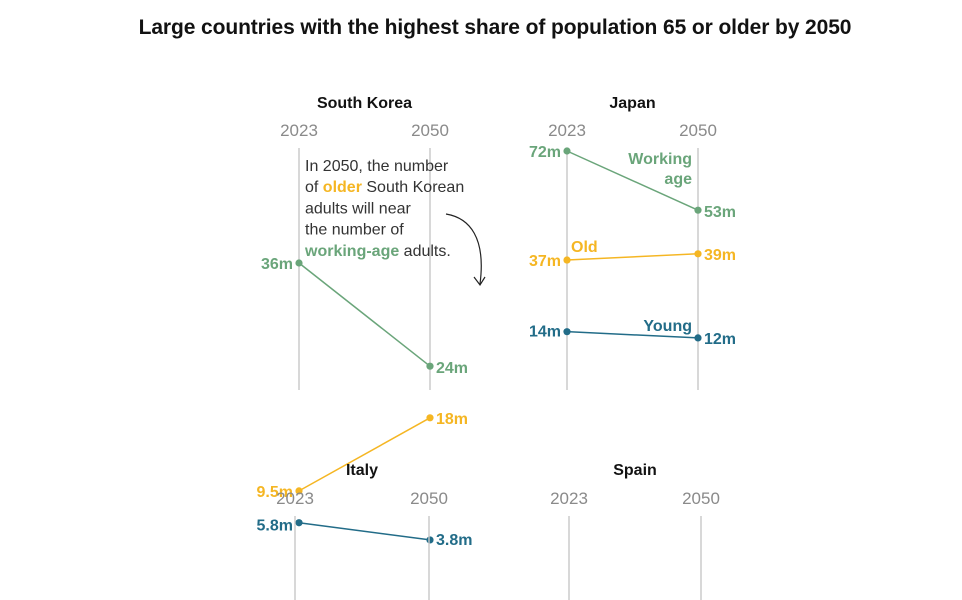 The height and width of the screenshot is (600, 962). Describe the element at coordinates (632, 334) in the screenshot. I see `series-line-japan-young` at that location.